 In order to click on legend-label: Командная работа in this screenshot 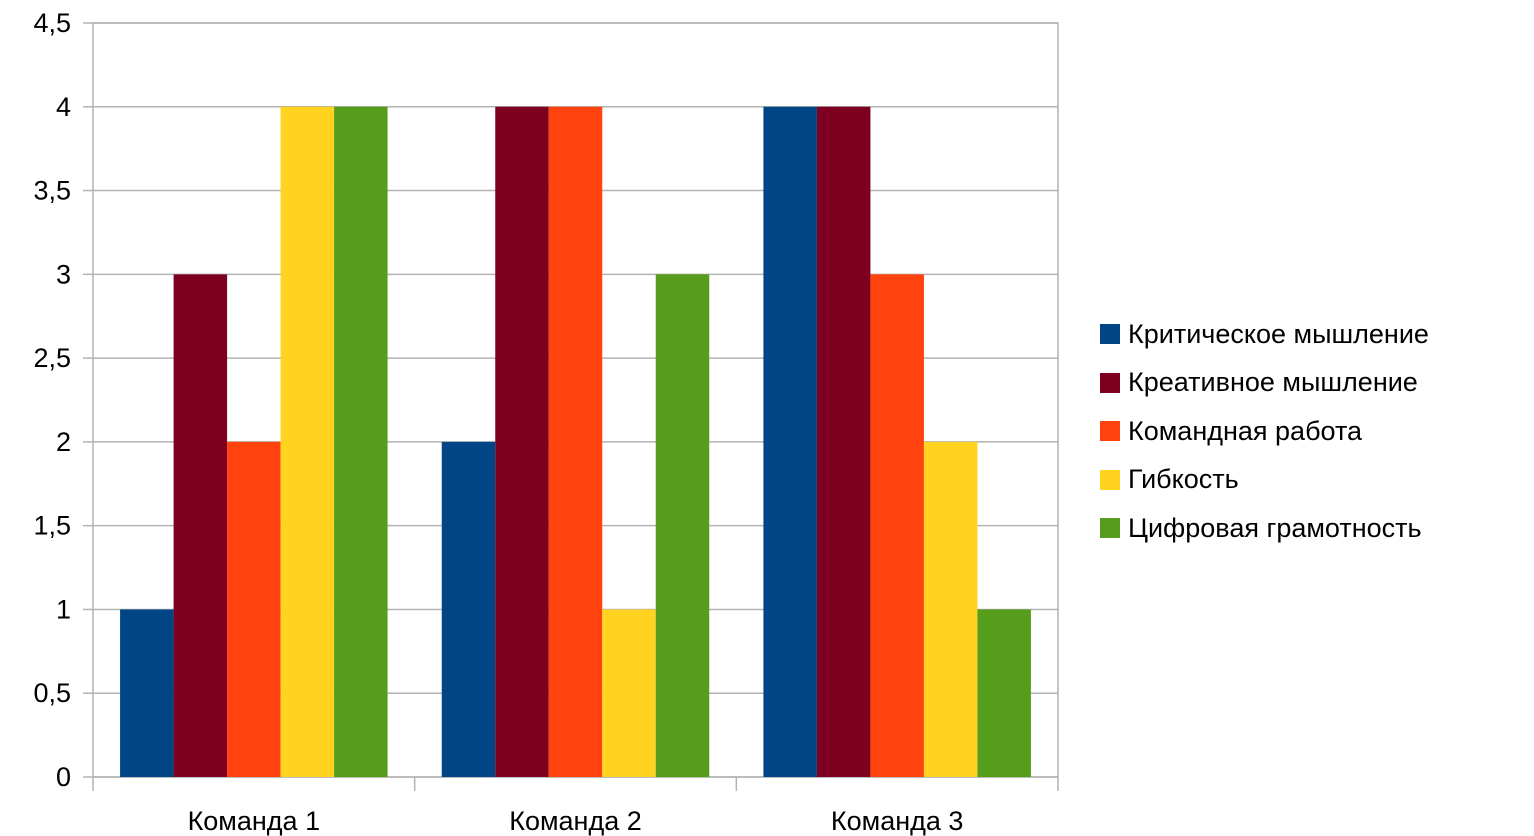, I will do `click(1245, 430)`.